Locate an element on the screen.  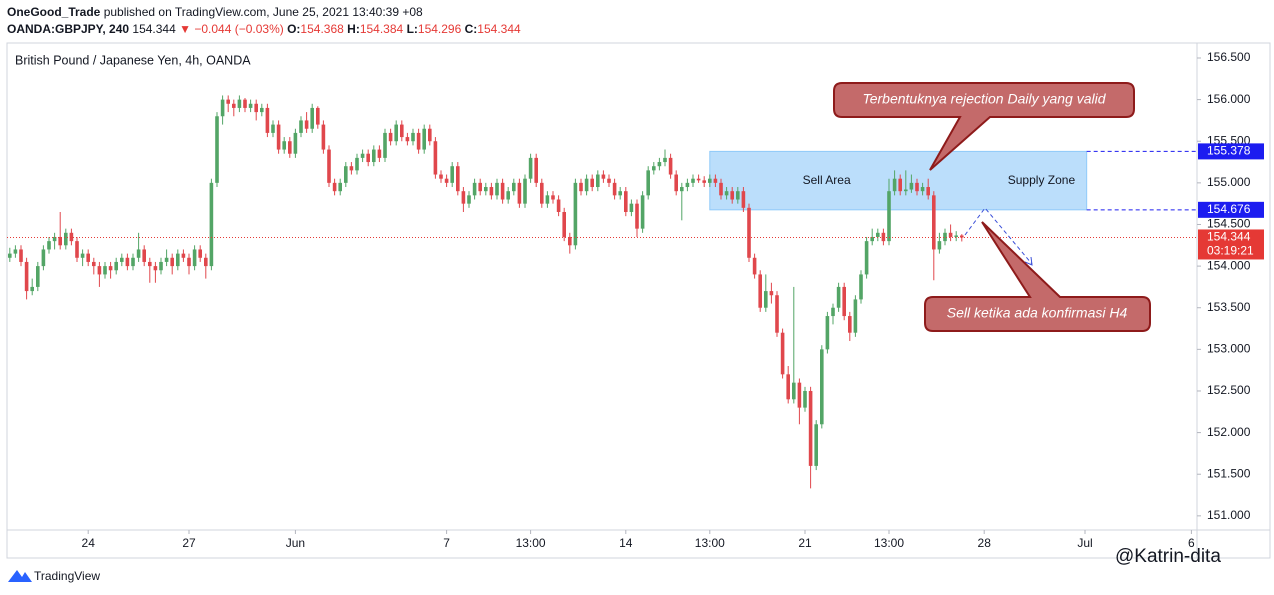
zone-label: Supply Zone is located at coordinates (1042, 180).